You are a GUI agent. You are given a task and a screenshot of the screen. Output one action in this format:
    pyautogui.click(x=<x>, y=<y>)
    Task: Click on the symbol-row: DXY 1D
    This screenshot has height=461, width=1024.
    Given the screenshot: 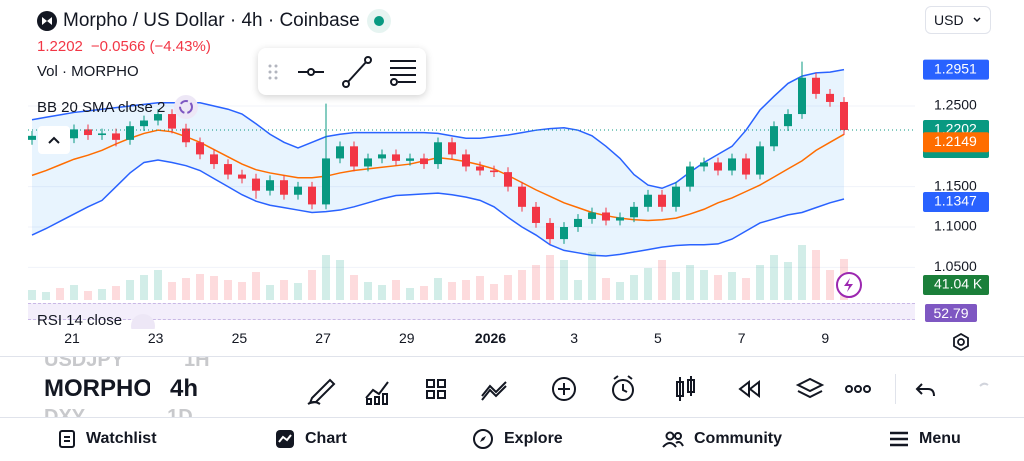 What is the action you would take?
    pyautogui.click(x=118, y=411)
    